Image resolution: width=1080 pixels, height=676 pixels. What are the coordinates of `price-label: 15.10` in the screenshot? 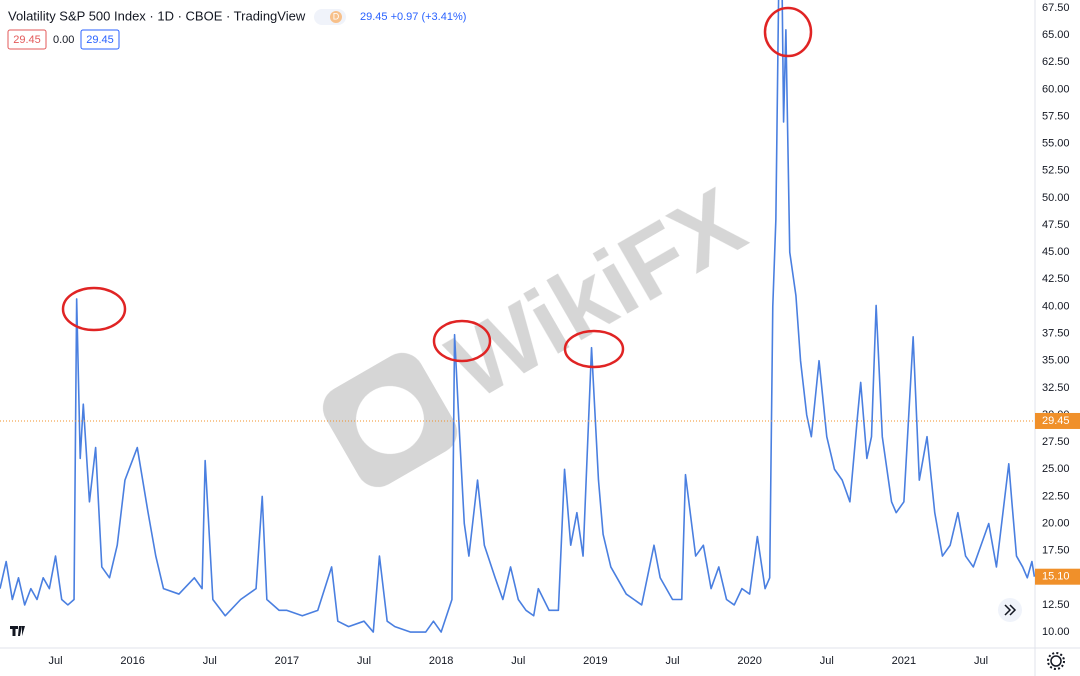 It's located at (1056, 577).